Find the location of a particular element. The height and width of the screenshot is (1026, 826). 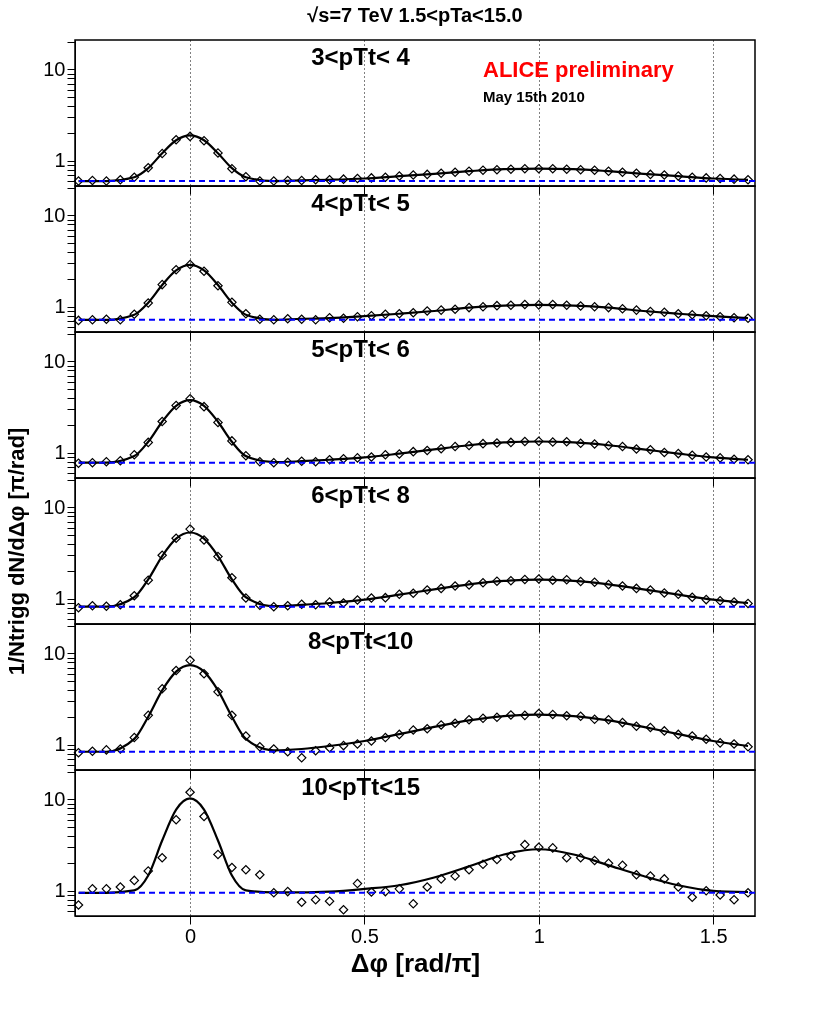

x-tick-label: 0 is located at coordinates (191, 935).